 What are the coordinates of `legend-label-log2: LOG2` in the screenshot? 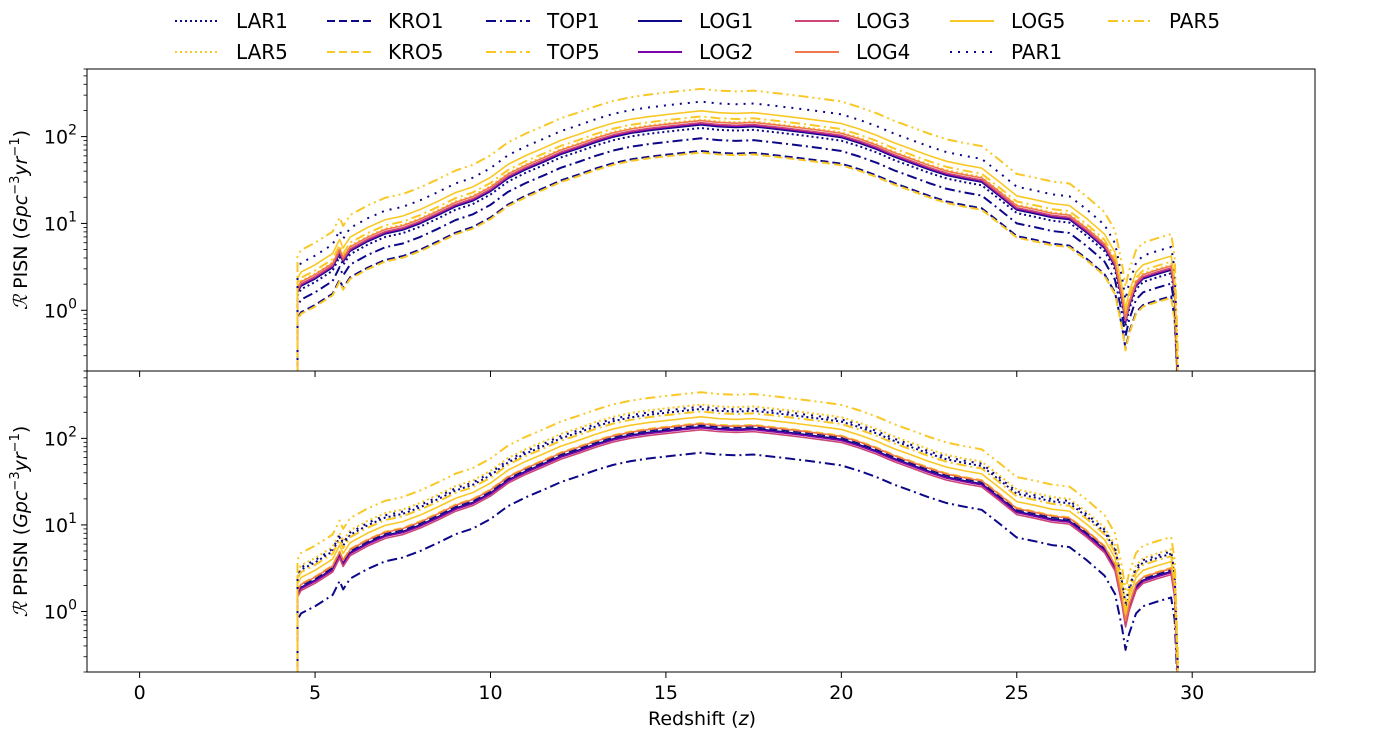 It's located at (726, 52).